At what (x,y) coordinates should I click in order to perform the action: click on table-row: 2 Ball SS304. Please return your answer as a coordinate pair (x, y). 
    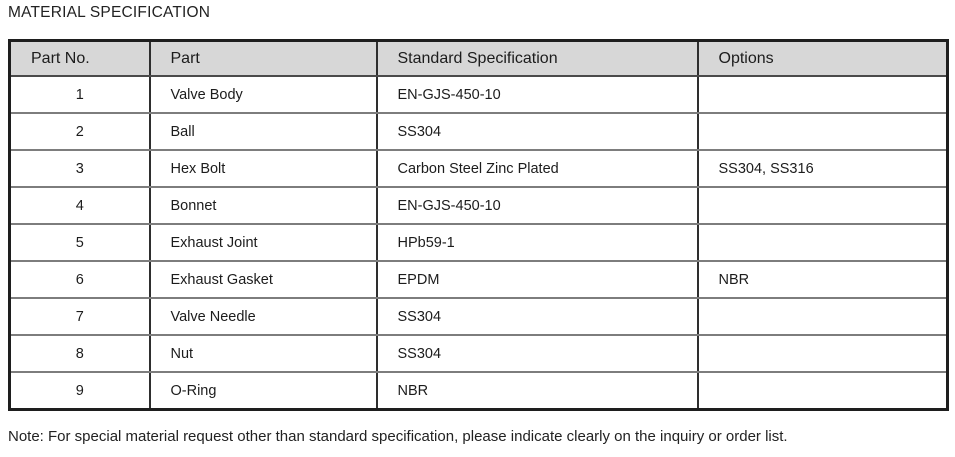
    Looking at the image, I should click on (478, 131).